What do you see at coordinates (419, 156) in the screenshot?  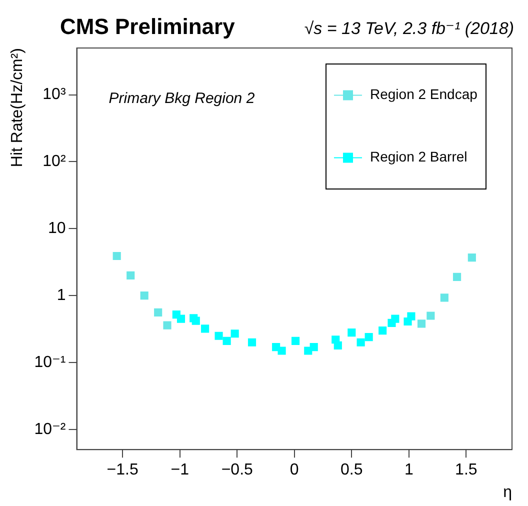 I see `legend-label: Region 2 Barrel` at bounding box center [419, 156].